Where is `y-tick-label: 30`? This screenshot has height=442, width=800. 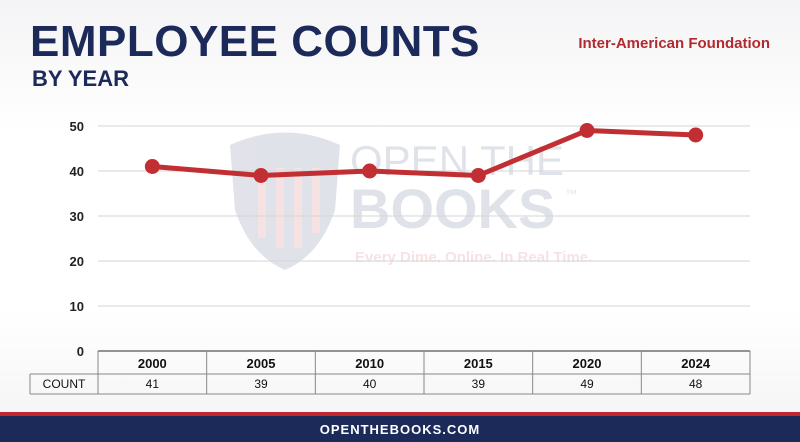
y-tick-label: 30 is located at coordinates (77, 216).